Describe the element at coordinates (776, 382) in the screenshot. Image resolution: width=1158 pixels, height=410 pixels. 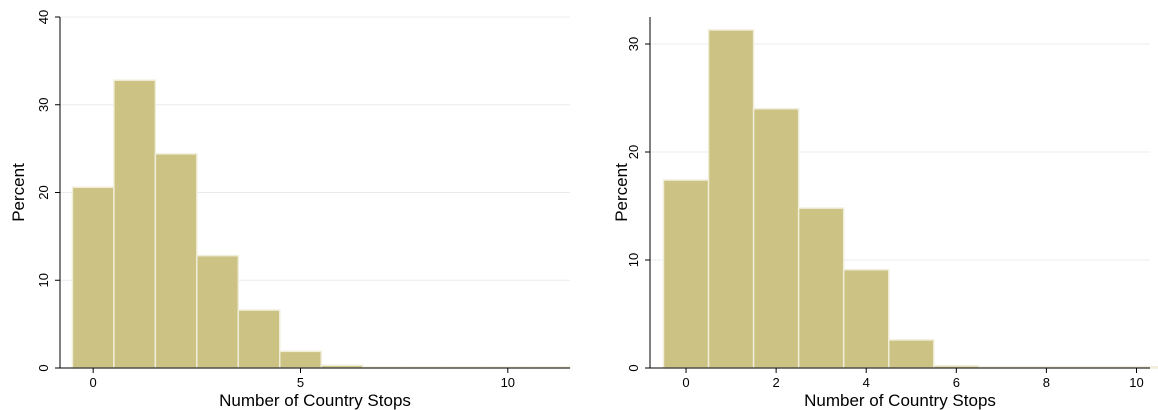
I see `x-tick-label: 2` at that location.